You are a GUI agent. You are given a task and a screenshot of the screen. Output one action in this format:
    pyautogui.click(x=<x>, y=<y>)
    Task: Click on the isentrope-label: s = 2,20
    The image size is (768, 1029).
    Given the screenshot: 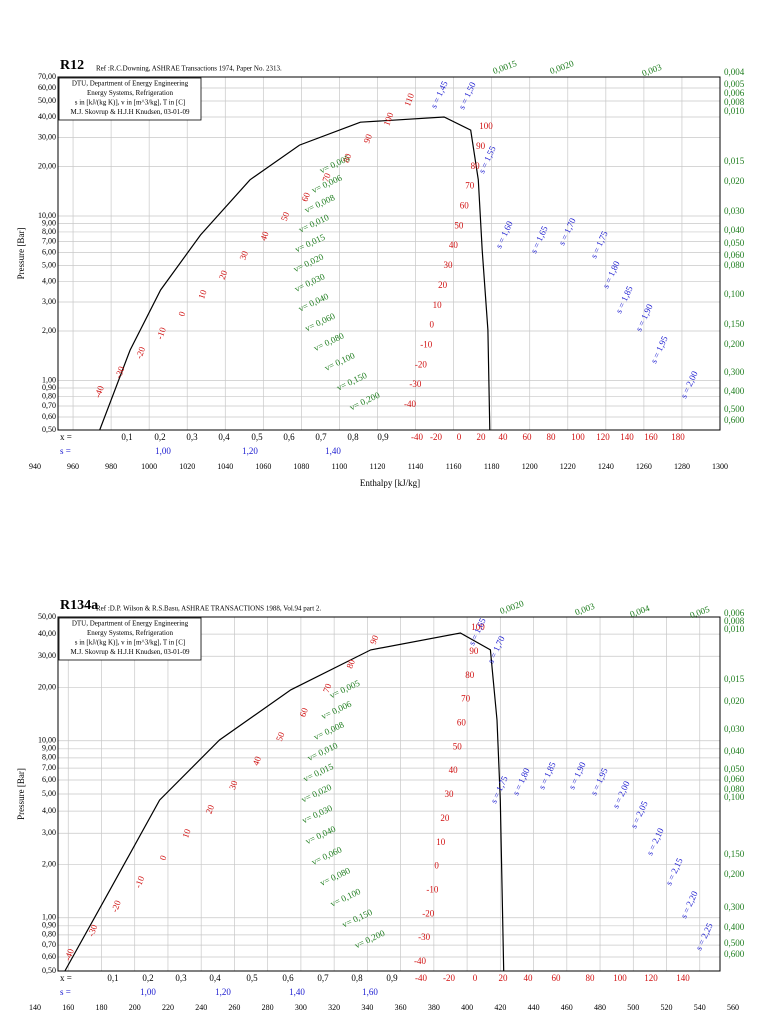 What is the action you would take?
    pyautogui.click(x=689, y=904)
    